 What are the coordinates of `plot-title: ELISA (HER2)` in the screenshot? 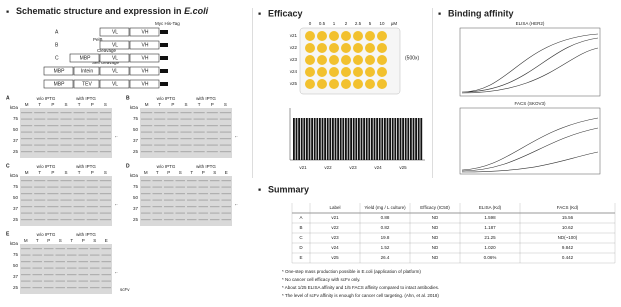 It's located at (530, 23).